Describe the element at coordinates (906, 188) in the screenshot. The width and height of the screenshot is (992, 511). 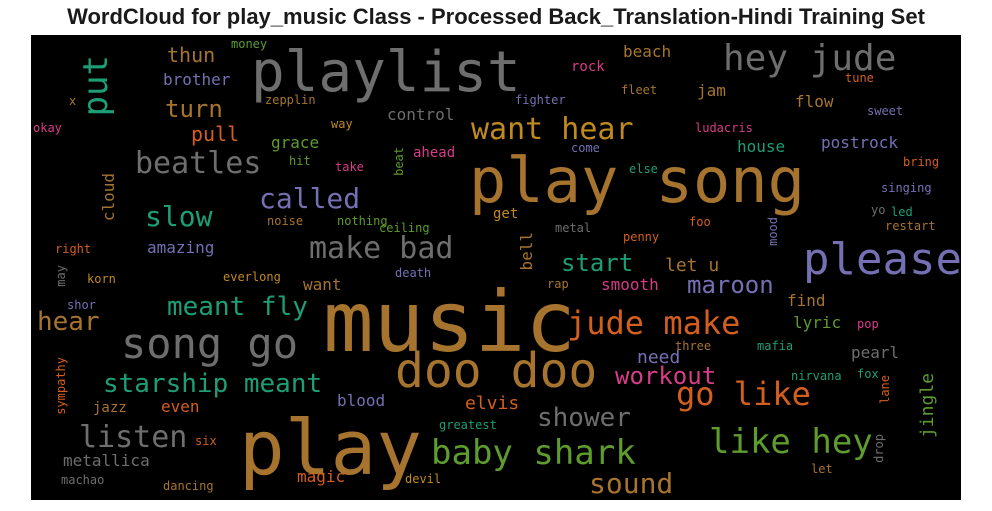
I see `word-singing: singing` at that location.